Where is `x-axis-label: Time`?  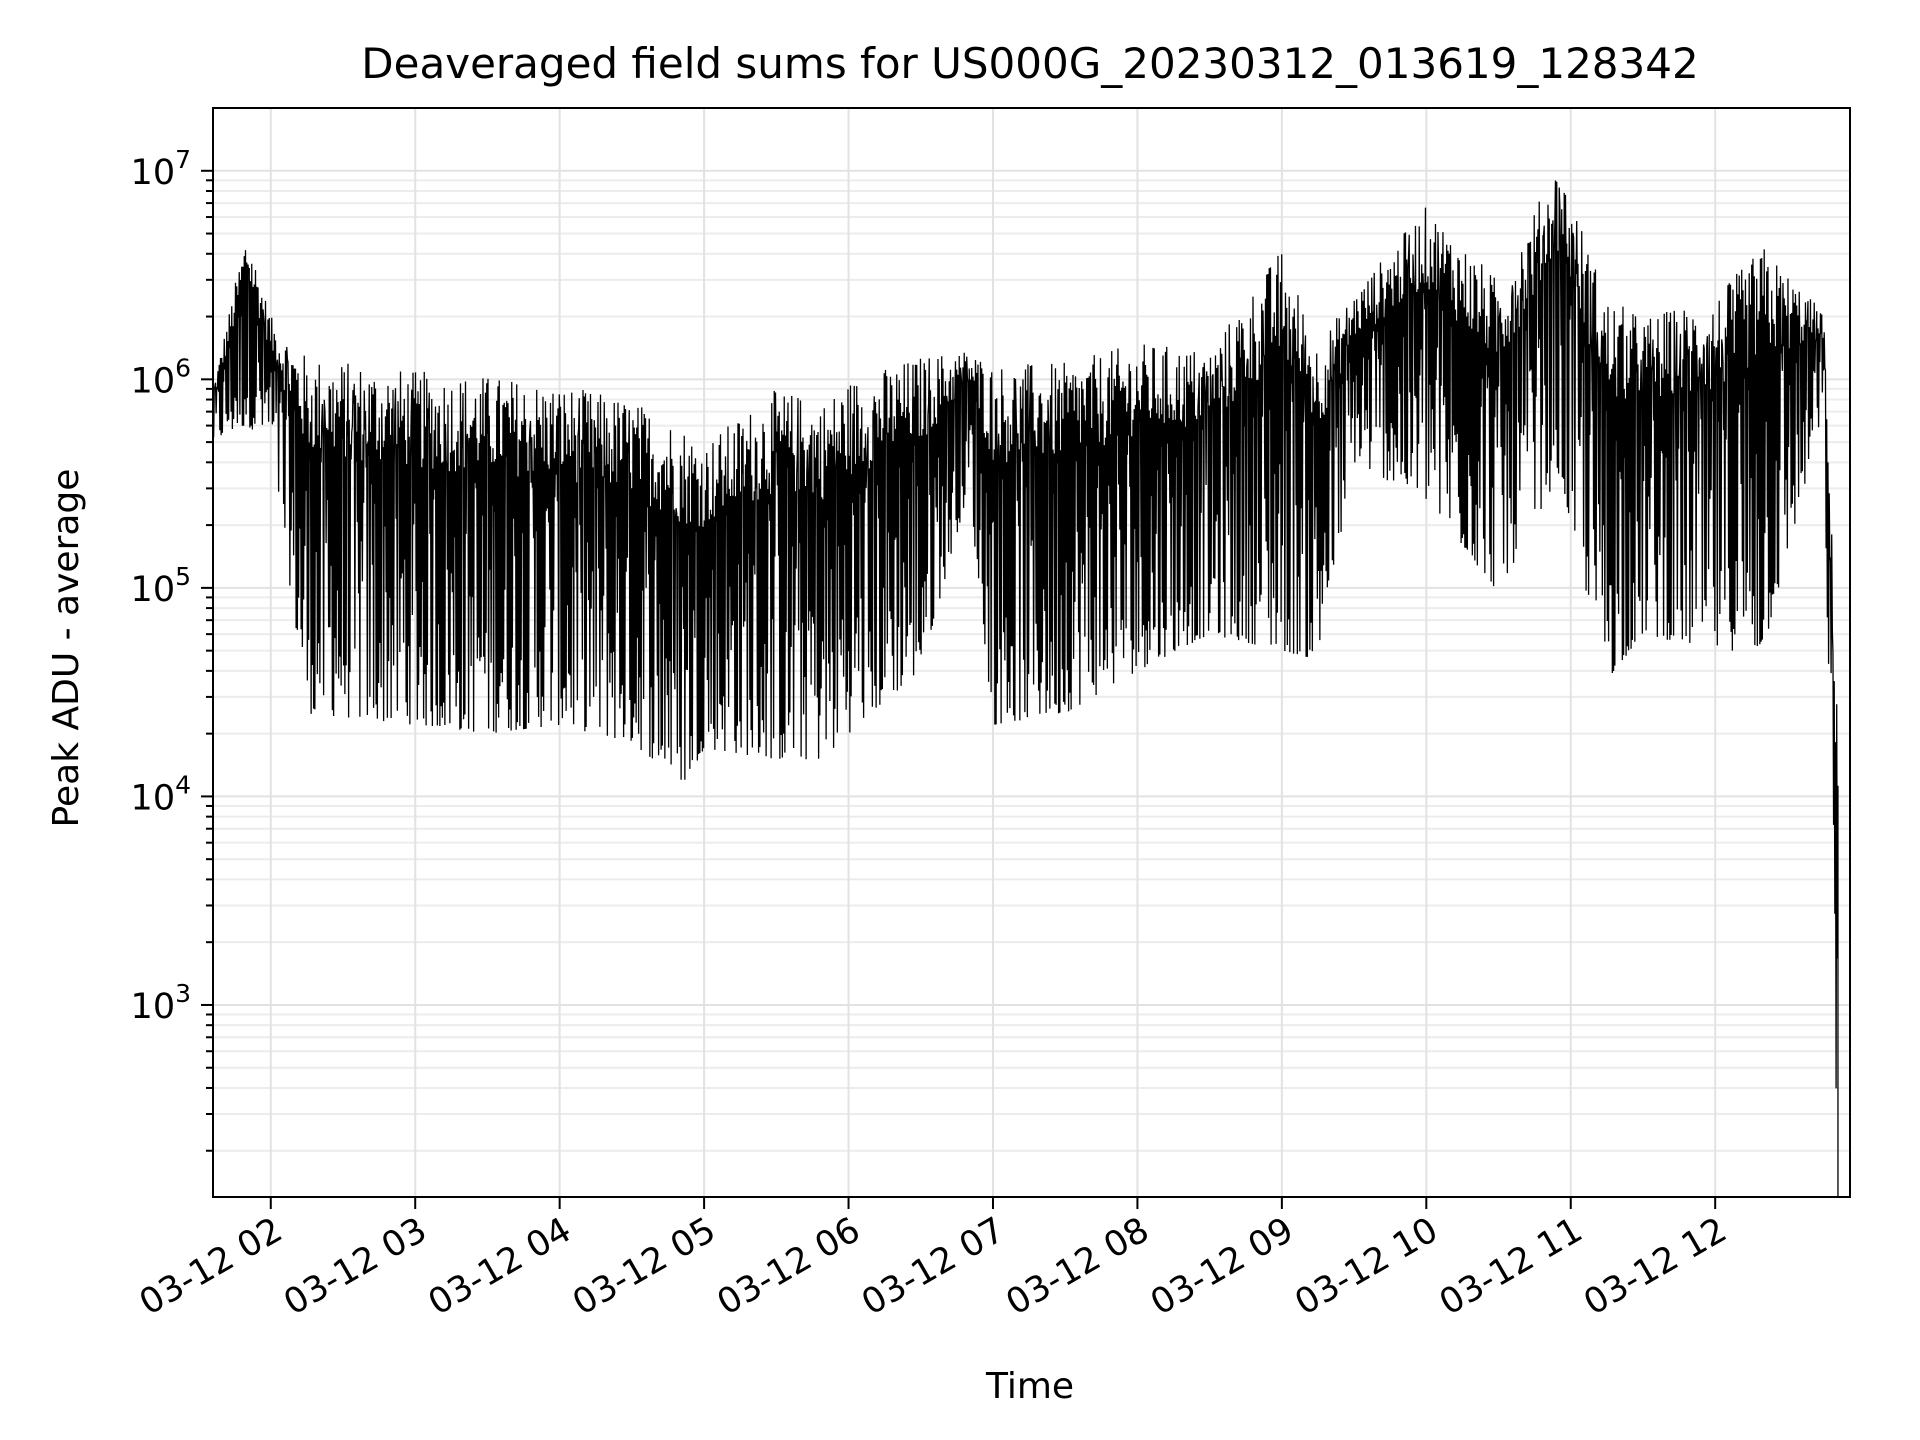 x-axis-label: Time is located at coordinates (1029, 1386).